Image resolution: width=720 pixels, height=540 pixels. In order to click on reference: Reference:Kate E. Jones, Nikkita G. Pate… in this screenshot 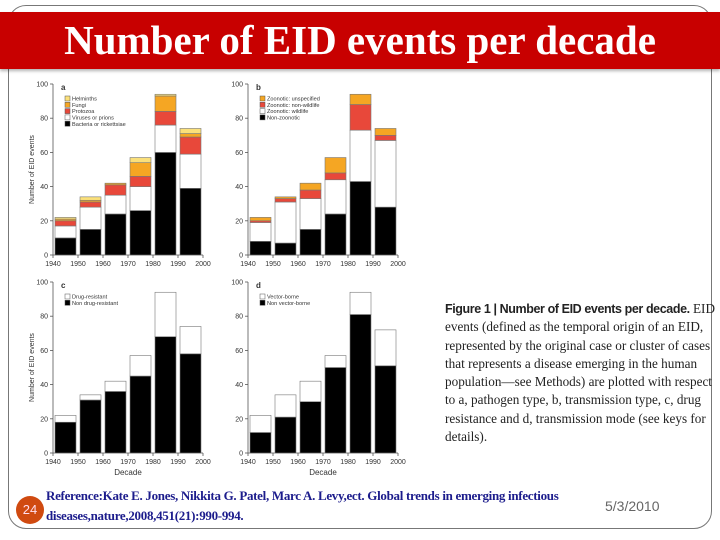, I will do `click(346, 506)`.